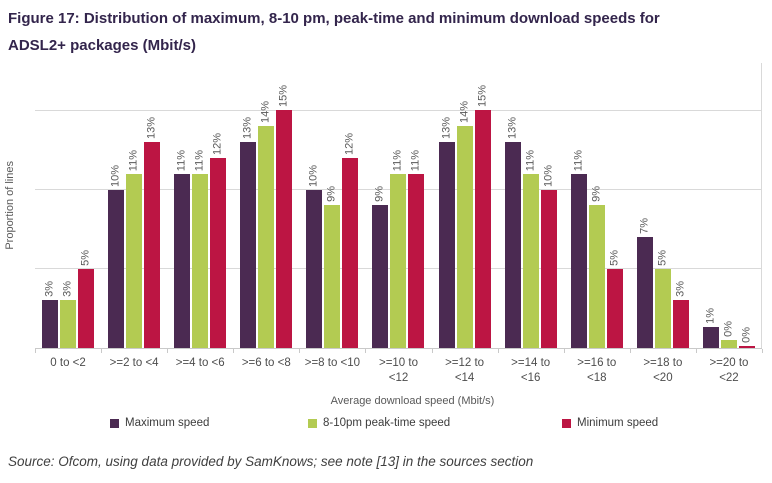  I want to click on x-tick-label-line: >=14 to, so click(531, 363).